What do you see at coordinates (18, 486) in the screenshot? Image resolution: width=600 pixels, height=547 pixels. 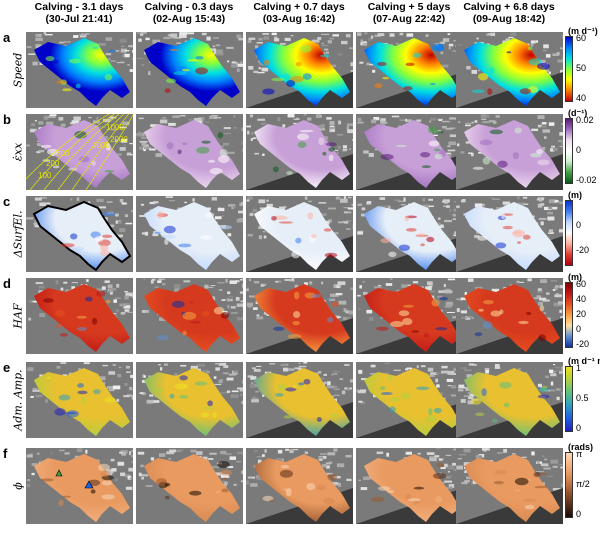 I see `row-label-text: ϕ` at bounding box center [18, 486].